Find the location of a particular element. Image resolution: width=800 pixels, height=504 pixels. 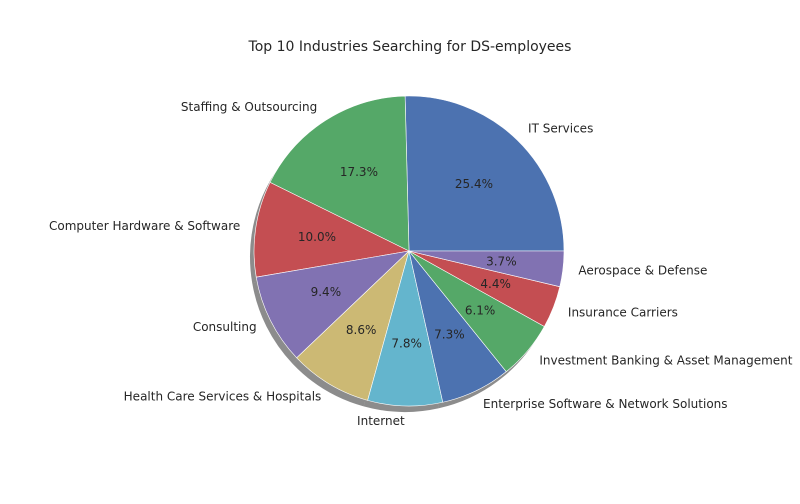

pie-slice-it-services is located at coordinates (484, 173).